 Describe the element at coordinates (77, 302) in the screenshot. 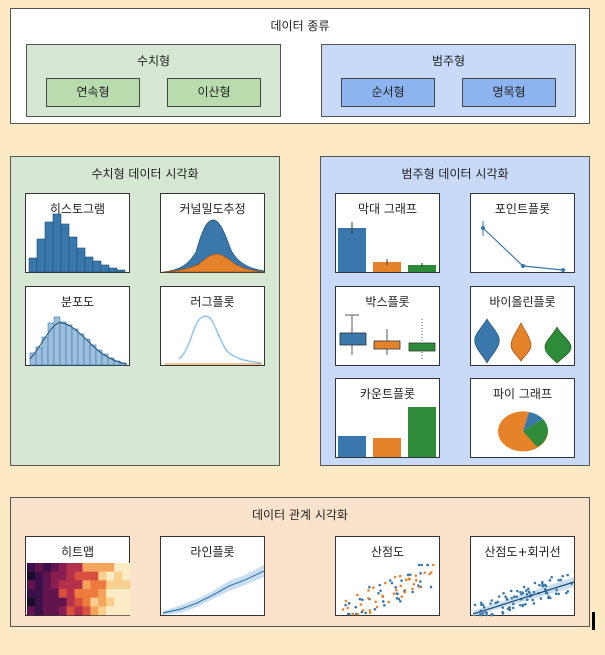

I see `distplot-label: 분포도` at that location.